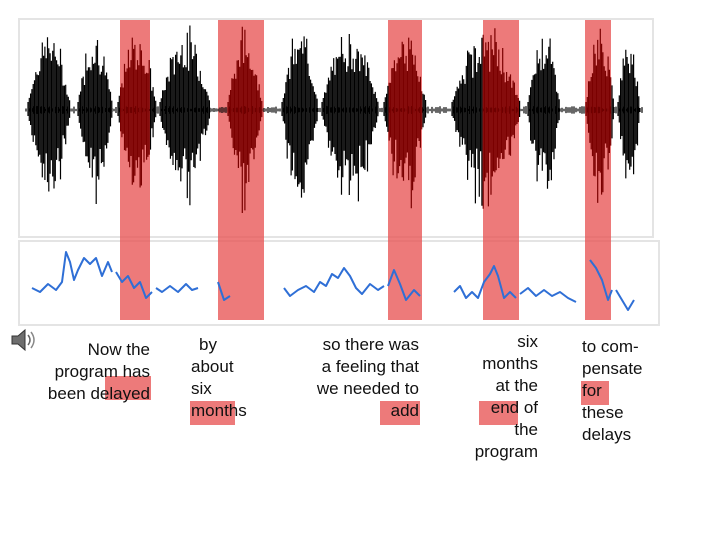 The width and height of the screenshot is (720, 540). What do you see at coordinates (98, 393) in the screenshot?
I see `caption-line: been delayed` at bounding box center [98, 393].